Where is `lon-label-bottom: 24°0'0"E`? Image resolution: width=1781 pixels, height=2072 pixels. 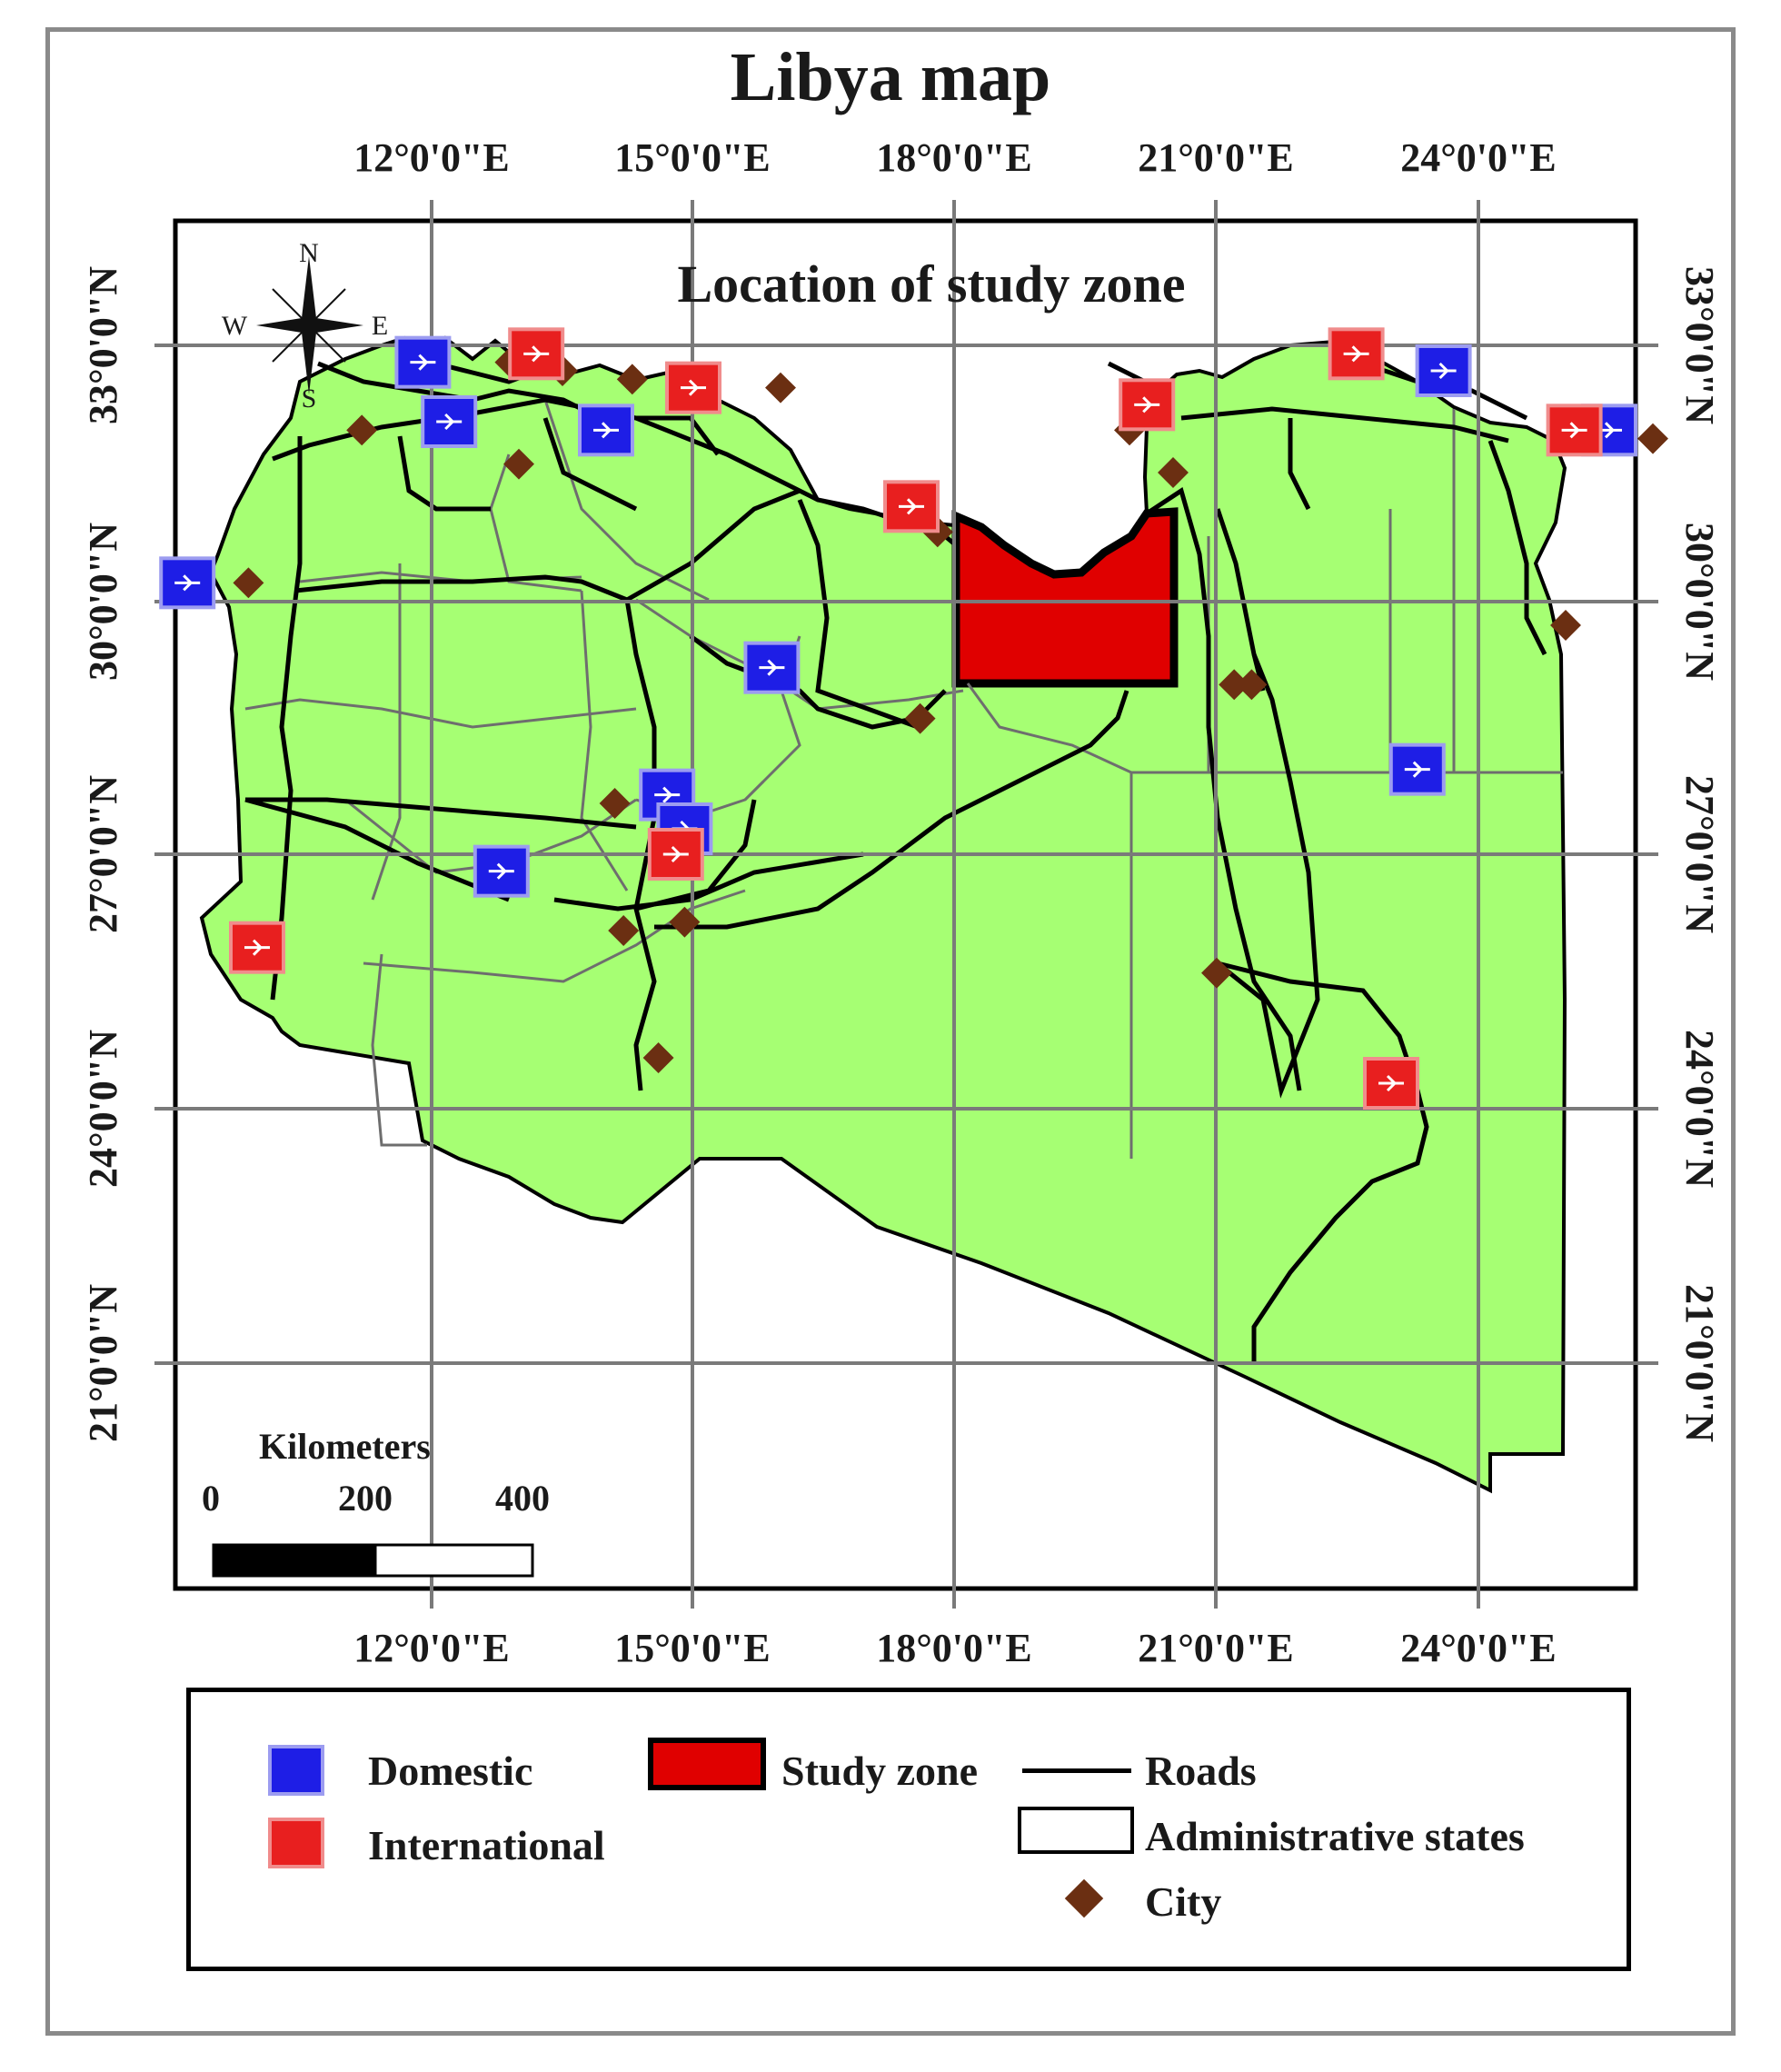
lon-label-bottom: 24°0'0"E is located at coordinates (1478, 1648).